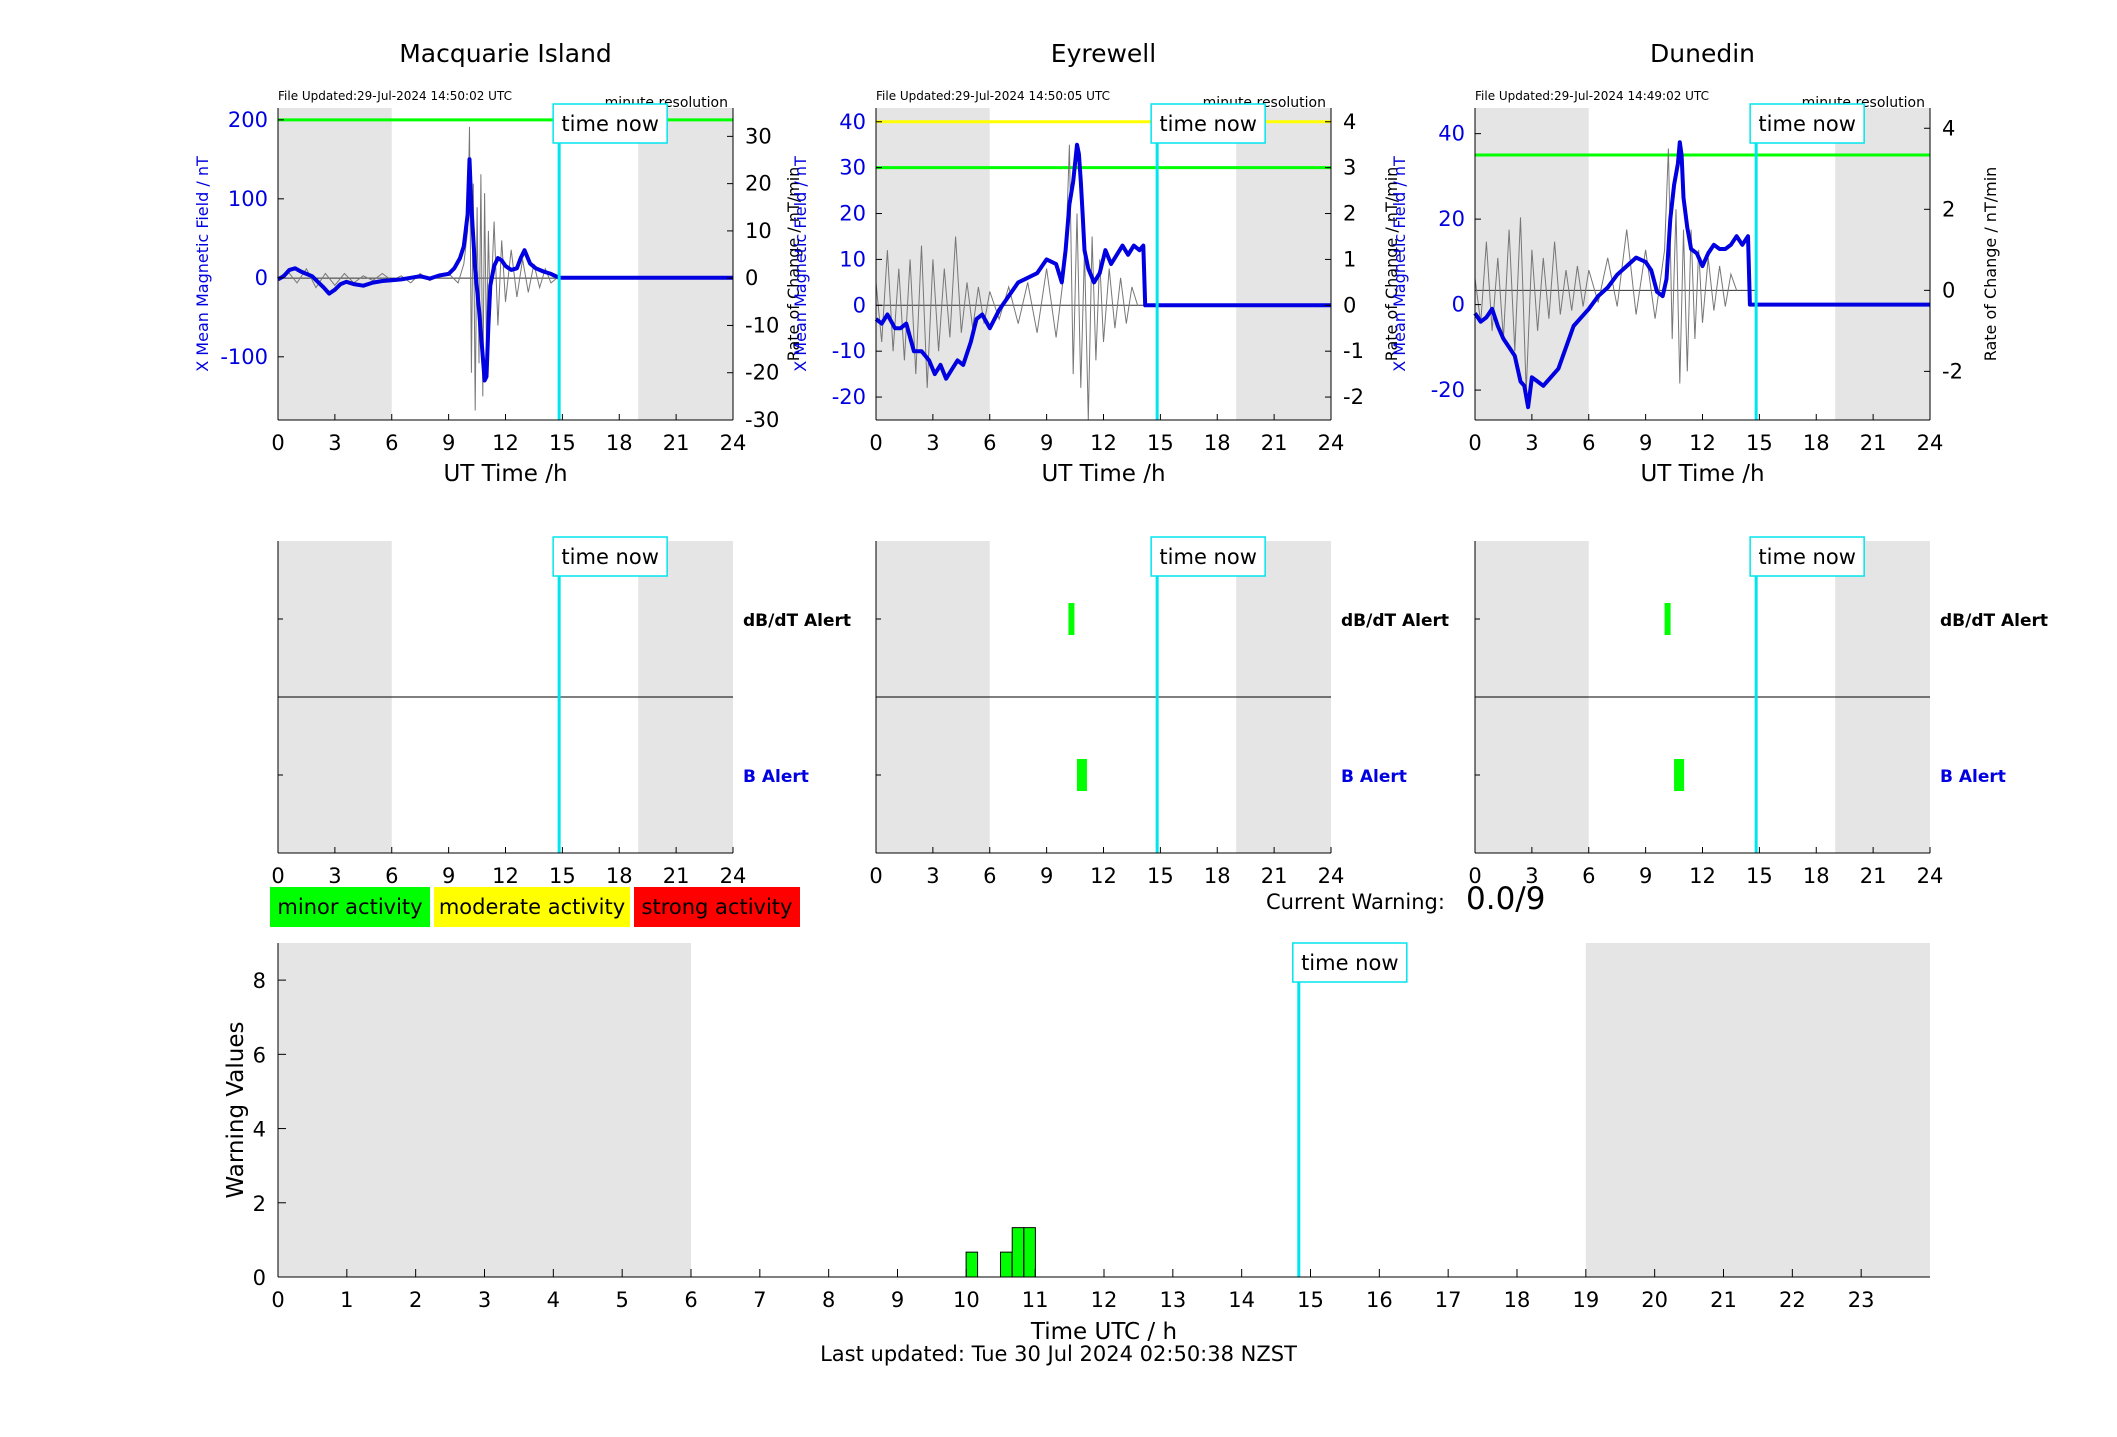 Image resolution: width=2117 pixels, height=1437 pixels. I want to click on x-tick-label: 20, so click(1654, 1300).